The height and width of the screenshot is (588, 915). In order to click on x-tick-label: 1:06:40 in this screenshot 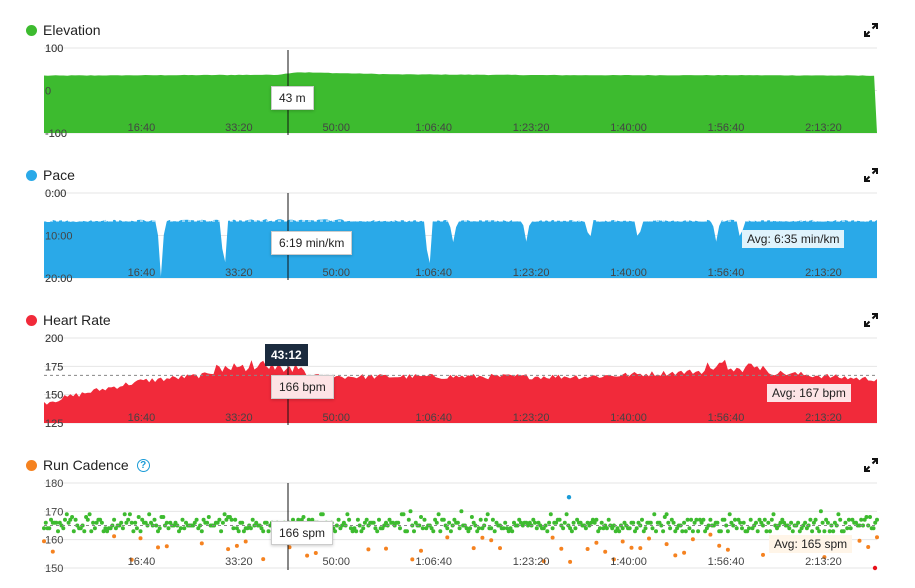, I will do `click(433, 128)`.